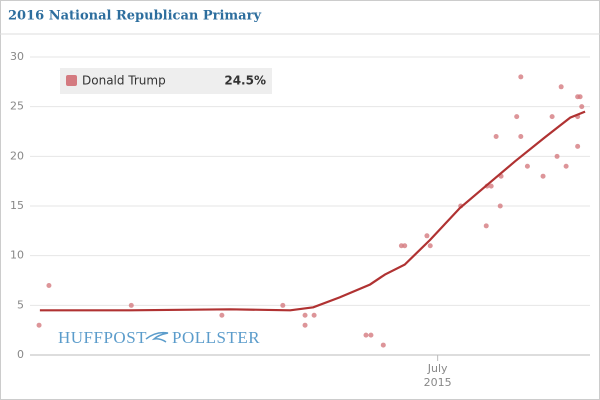 The width and height of the screenshot is (600, 400). What do you see at coordinates (17, 255) in the screenshot?
I see `y-tick-label: 10` at bounding box center [17, 255].